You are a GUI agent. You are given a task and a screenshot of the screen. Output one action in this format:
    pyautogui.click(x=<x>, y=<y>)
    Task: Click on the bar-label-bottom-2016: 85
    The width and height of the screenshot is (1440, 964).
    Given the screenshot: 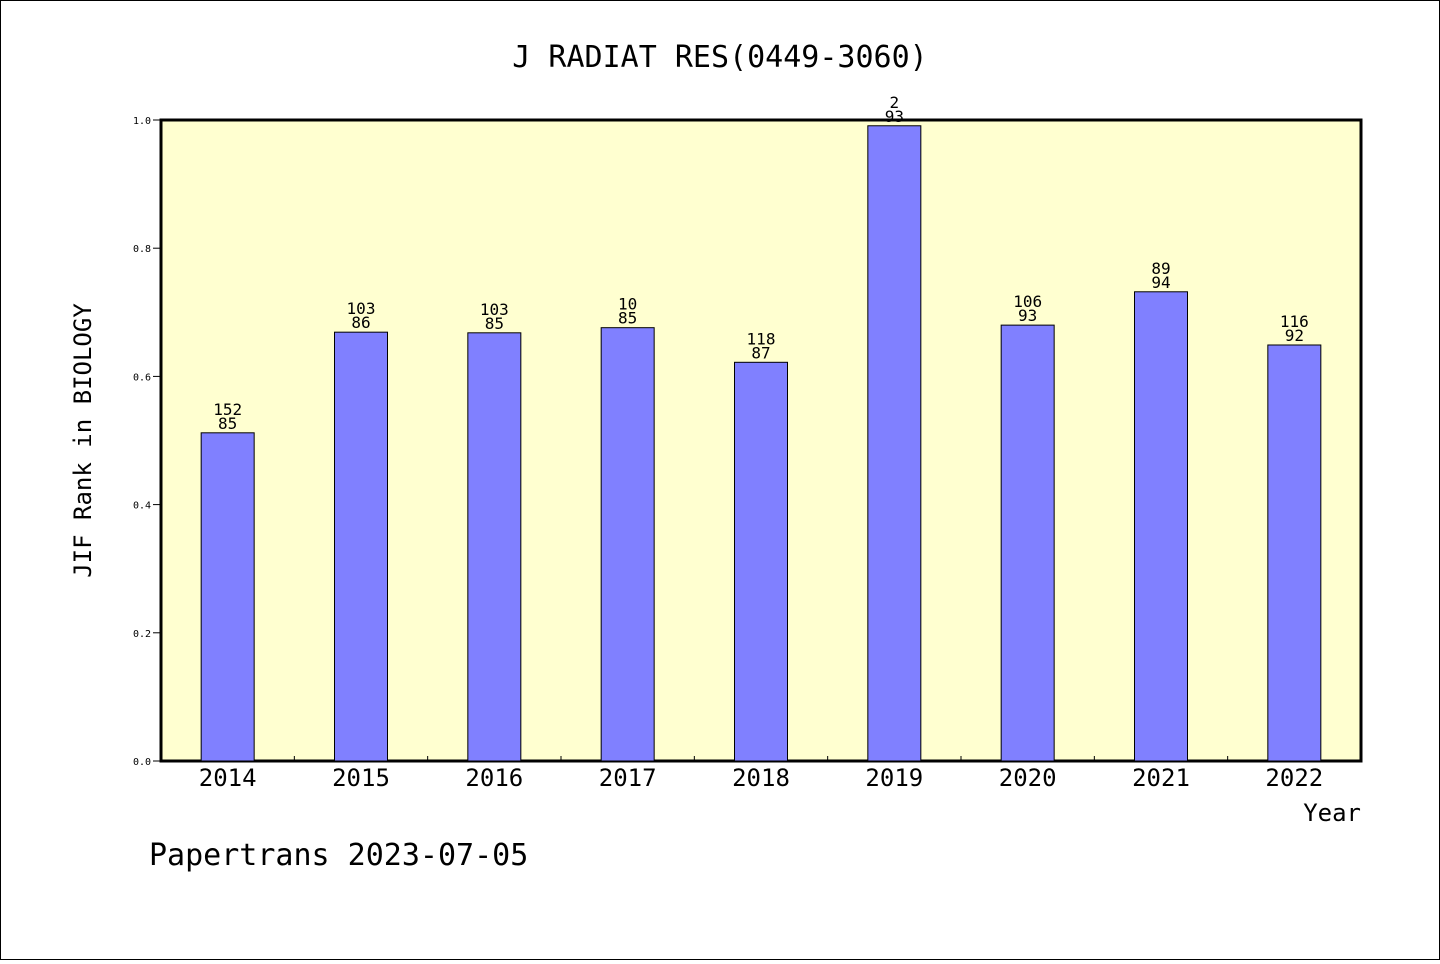 What is the action you would take?
    pyautogui.click(x=494, y=323)
    